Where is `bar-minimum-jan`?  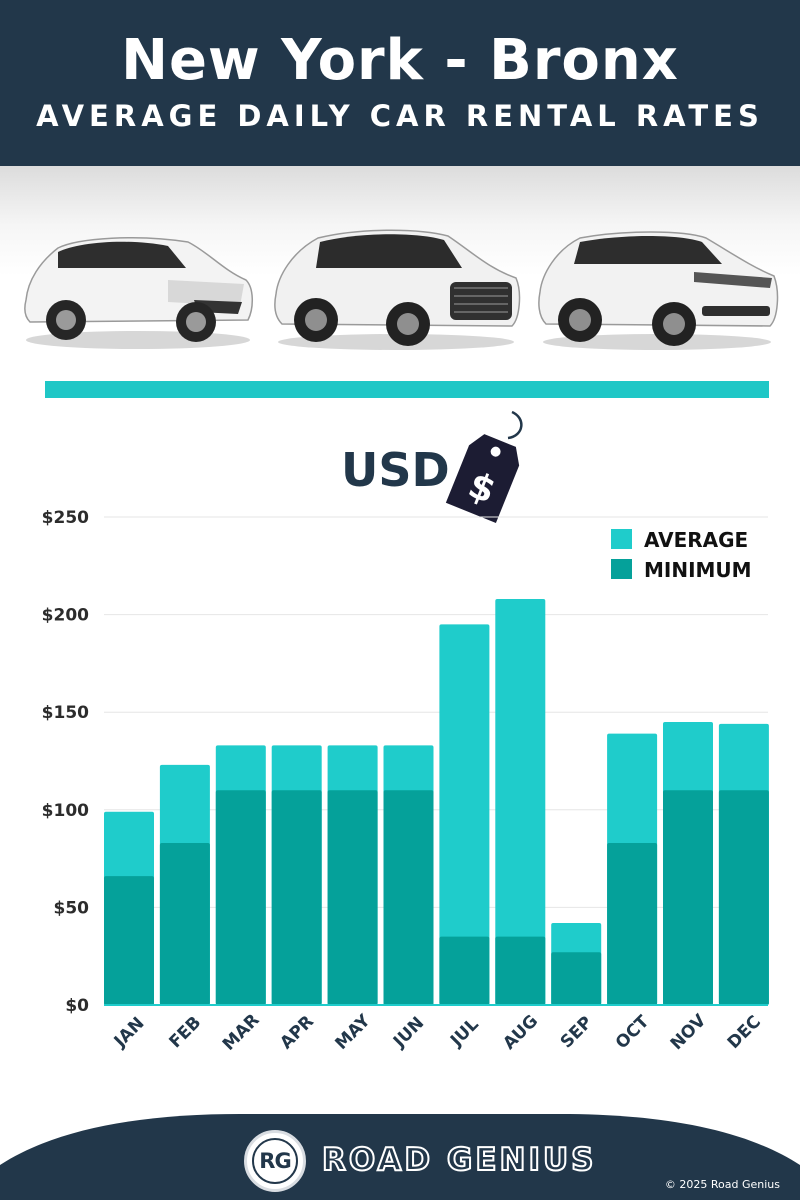
bar-minimum-jan is located at coordinates (129, 940).